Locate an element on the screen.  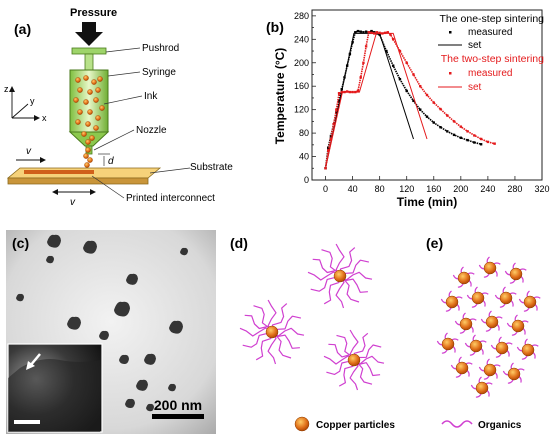
panel-e-particles-aggregated: (e) Organics is located at coordinates (481, 332).